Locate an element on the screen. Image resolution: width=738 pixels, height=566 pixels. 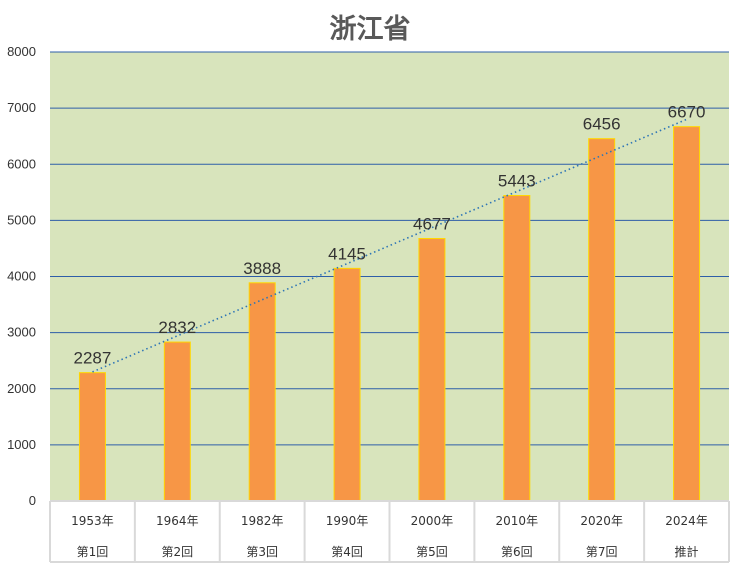
data-label: 5443 is located at coordinates (517, 181).